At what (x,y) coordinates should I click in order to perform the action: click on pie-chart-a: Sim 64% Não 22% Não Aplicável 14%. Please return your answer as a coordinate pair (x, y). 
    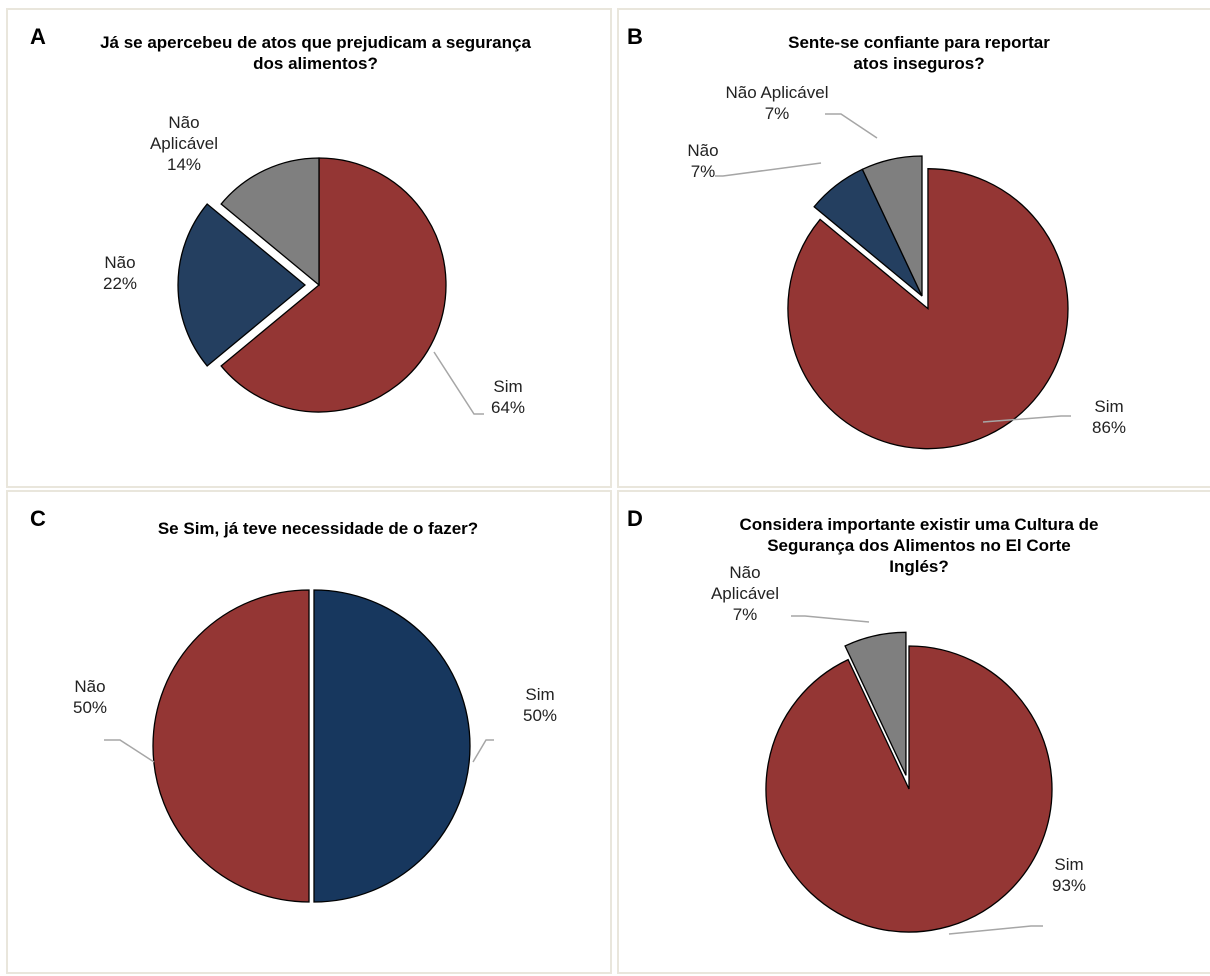
    Looking at the image, I should click on (314, 265).